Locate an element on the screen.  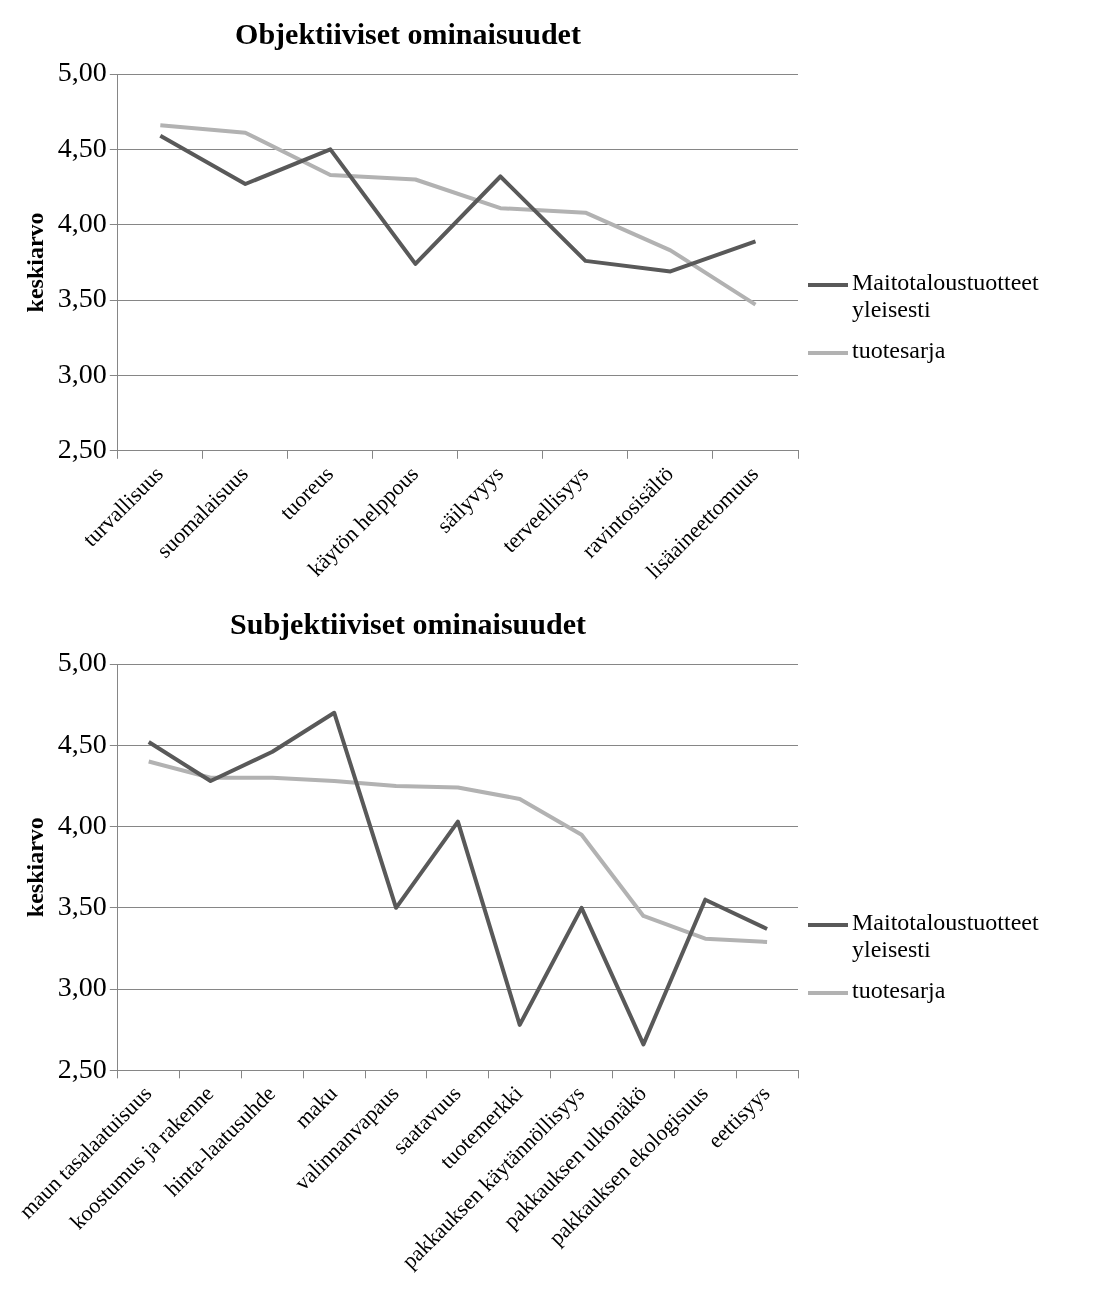
chart-title: Subjektiiviset ominaisuudet is located at coordinates (408, 623).